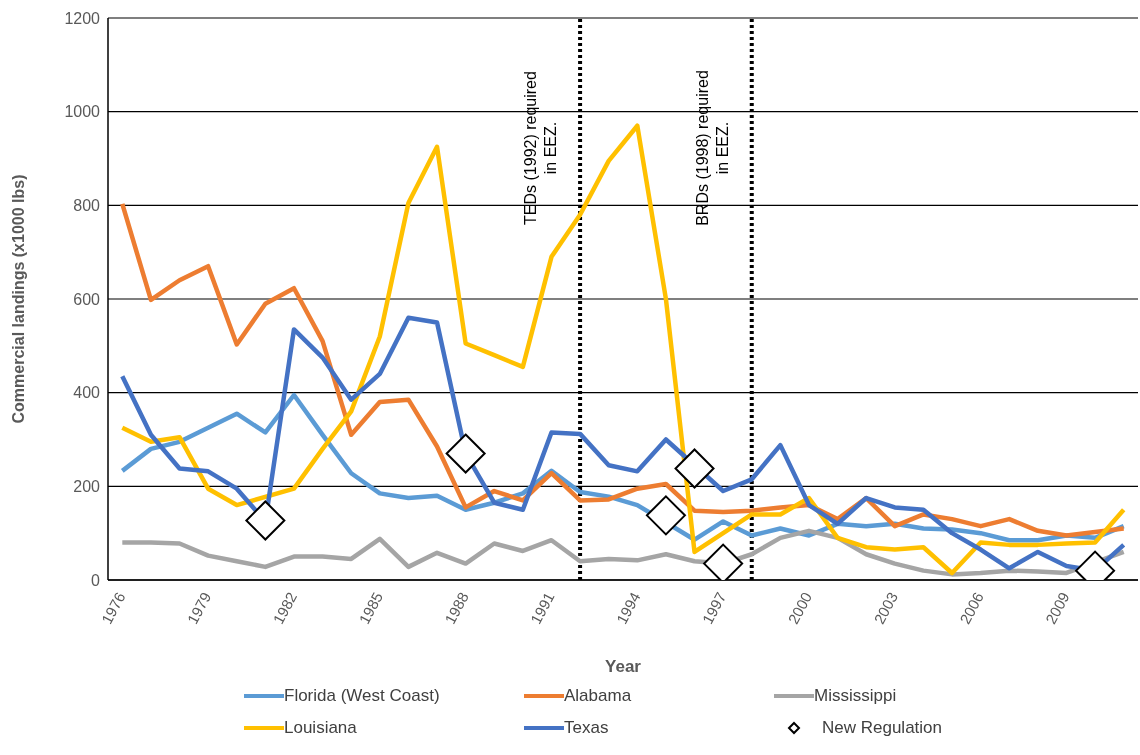  What do you see at coordinates (18, 299) in the screenshot?
I see `y-axis-title: Commercial landings (x1000 lbs)` at bounding box center [18, 299].